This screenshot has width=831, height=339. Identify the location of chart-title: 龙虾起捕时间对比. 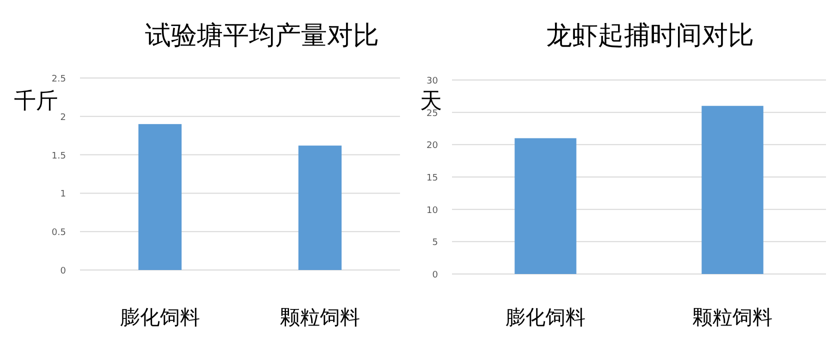
(650, 36).